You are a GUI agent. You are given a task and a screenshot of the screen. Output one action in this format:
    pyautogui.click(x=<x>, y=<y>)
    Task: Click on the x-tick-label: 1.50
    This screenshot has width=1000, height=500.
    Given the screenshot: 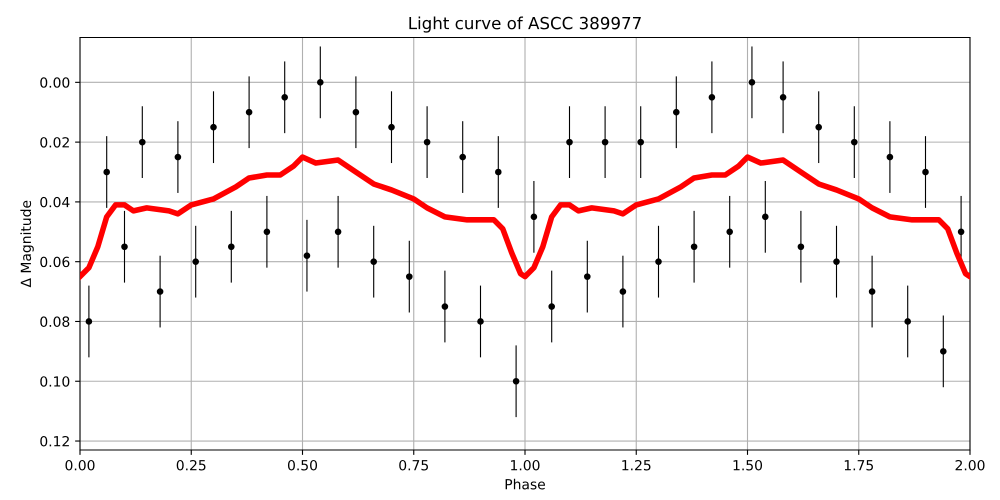 What is the action you would take?
    pyautogui.click(x=748, y=465)
    